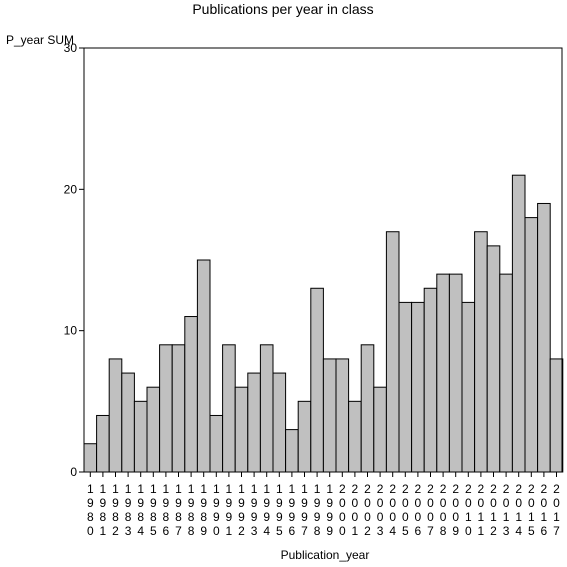 The width and height of the screenshot is (567, 567). Describe the element at coordinates (493, 359) in the screenshot. I see `bar-2012` at that location.